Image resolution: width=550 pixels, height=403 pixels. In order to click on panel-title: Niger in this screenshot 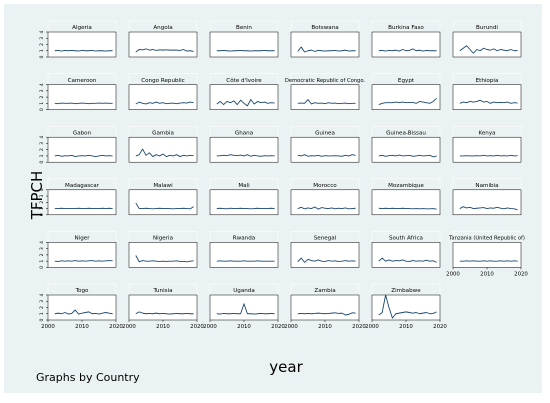, I will do `click(82, 239)`.